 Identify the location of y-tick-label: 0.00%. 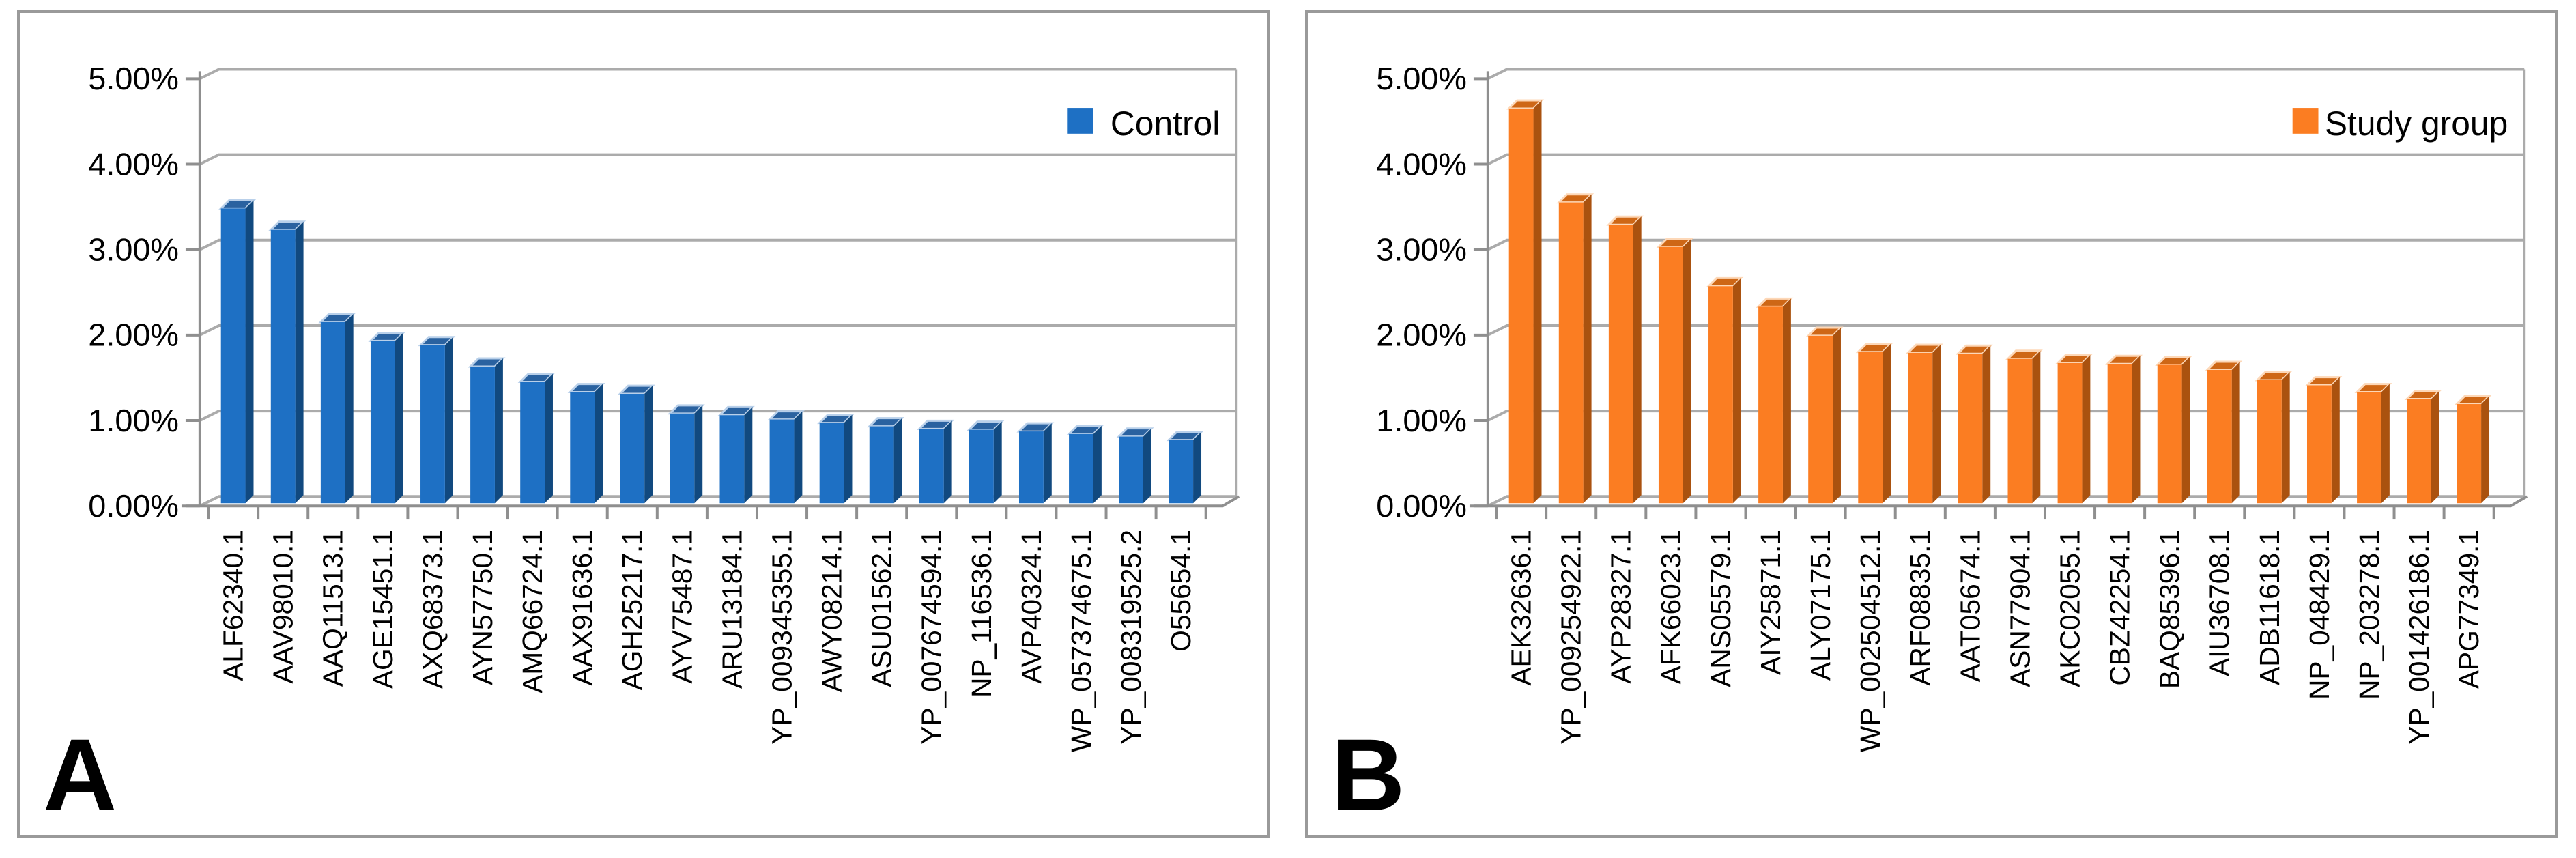
(133, 506).